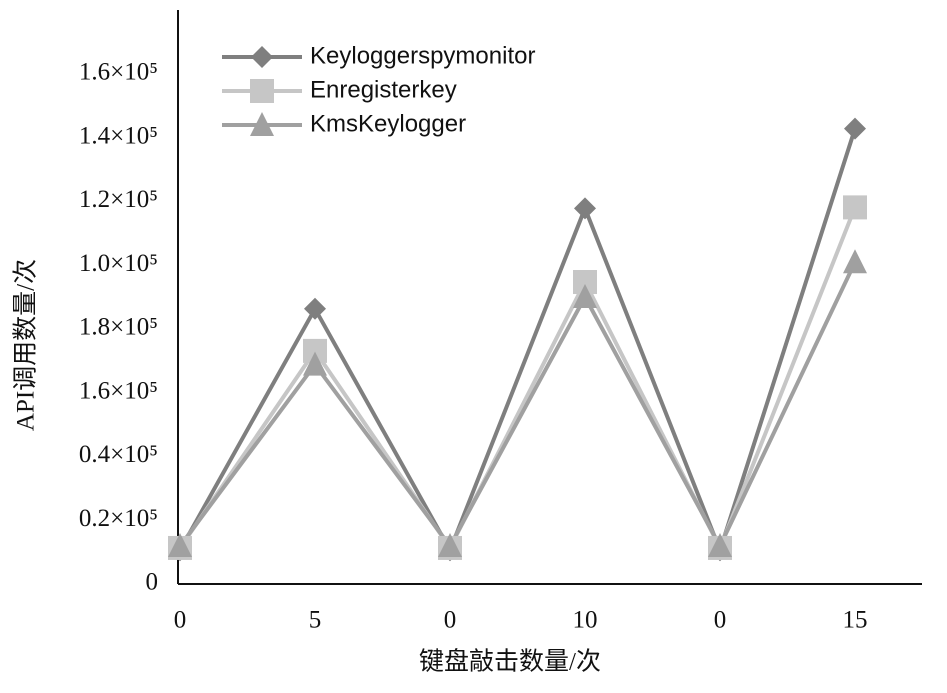  I want to click on y-tick-label: 0, so click(152, 582).